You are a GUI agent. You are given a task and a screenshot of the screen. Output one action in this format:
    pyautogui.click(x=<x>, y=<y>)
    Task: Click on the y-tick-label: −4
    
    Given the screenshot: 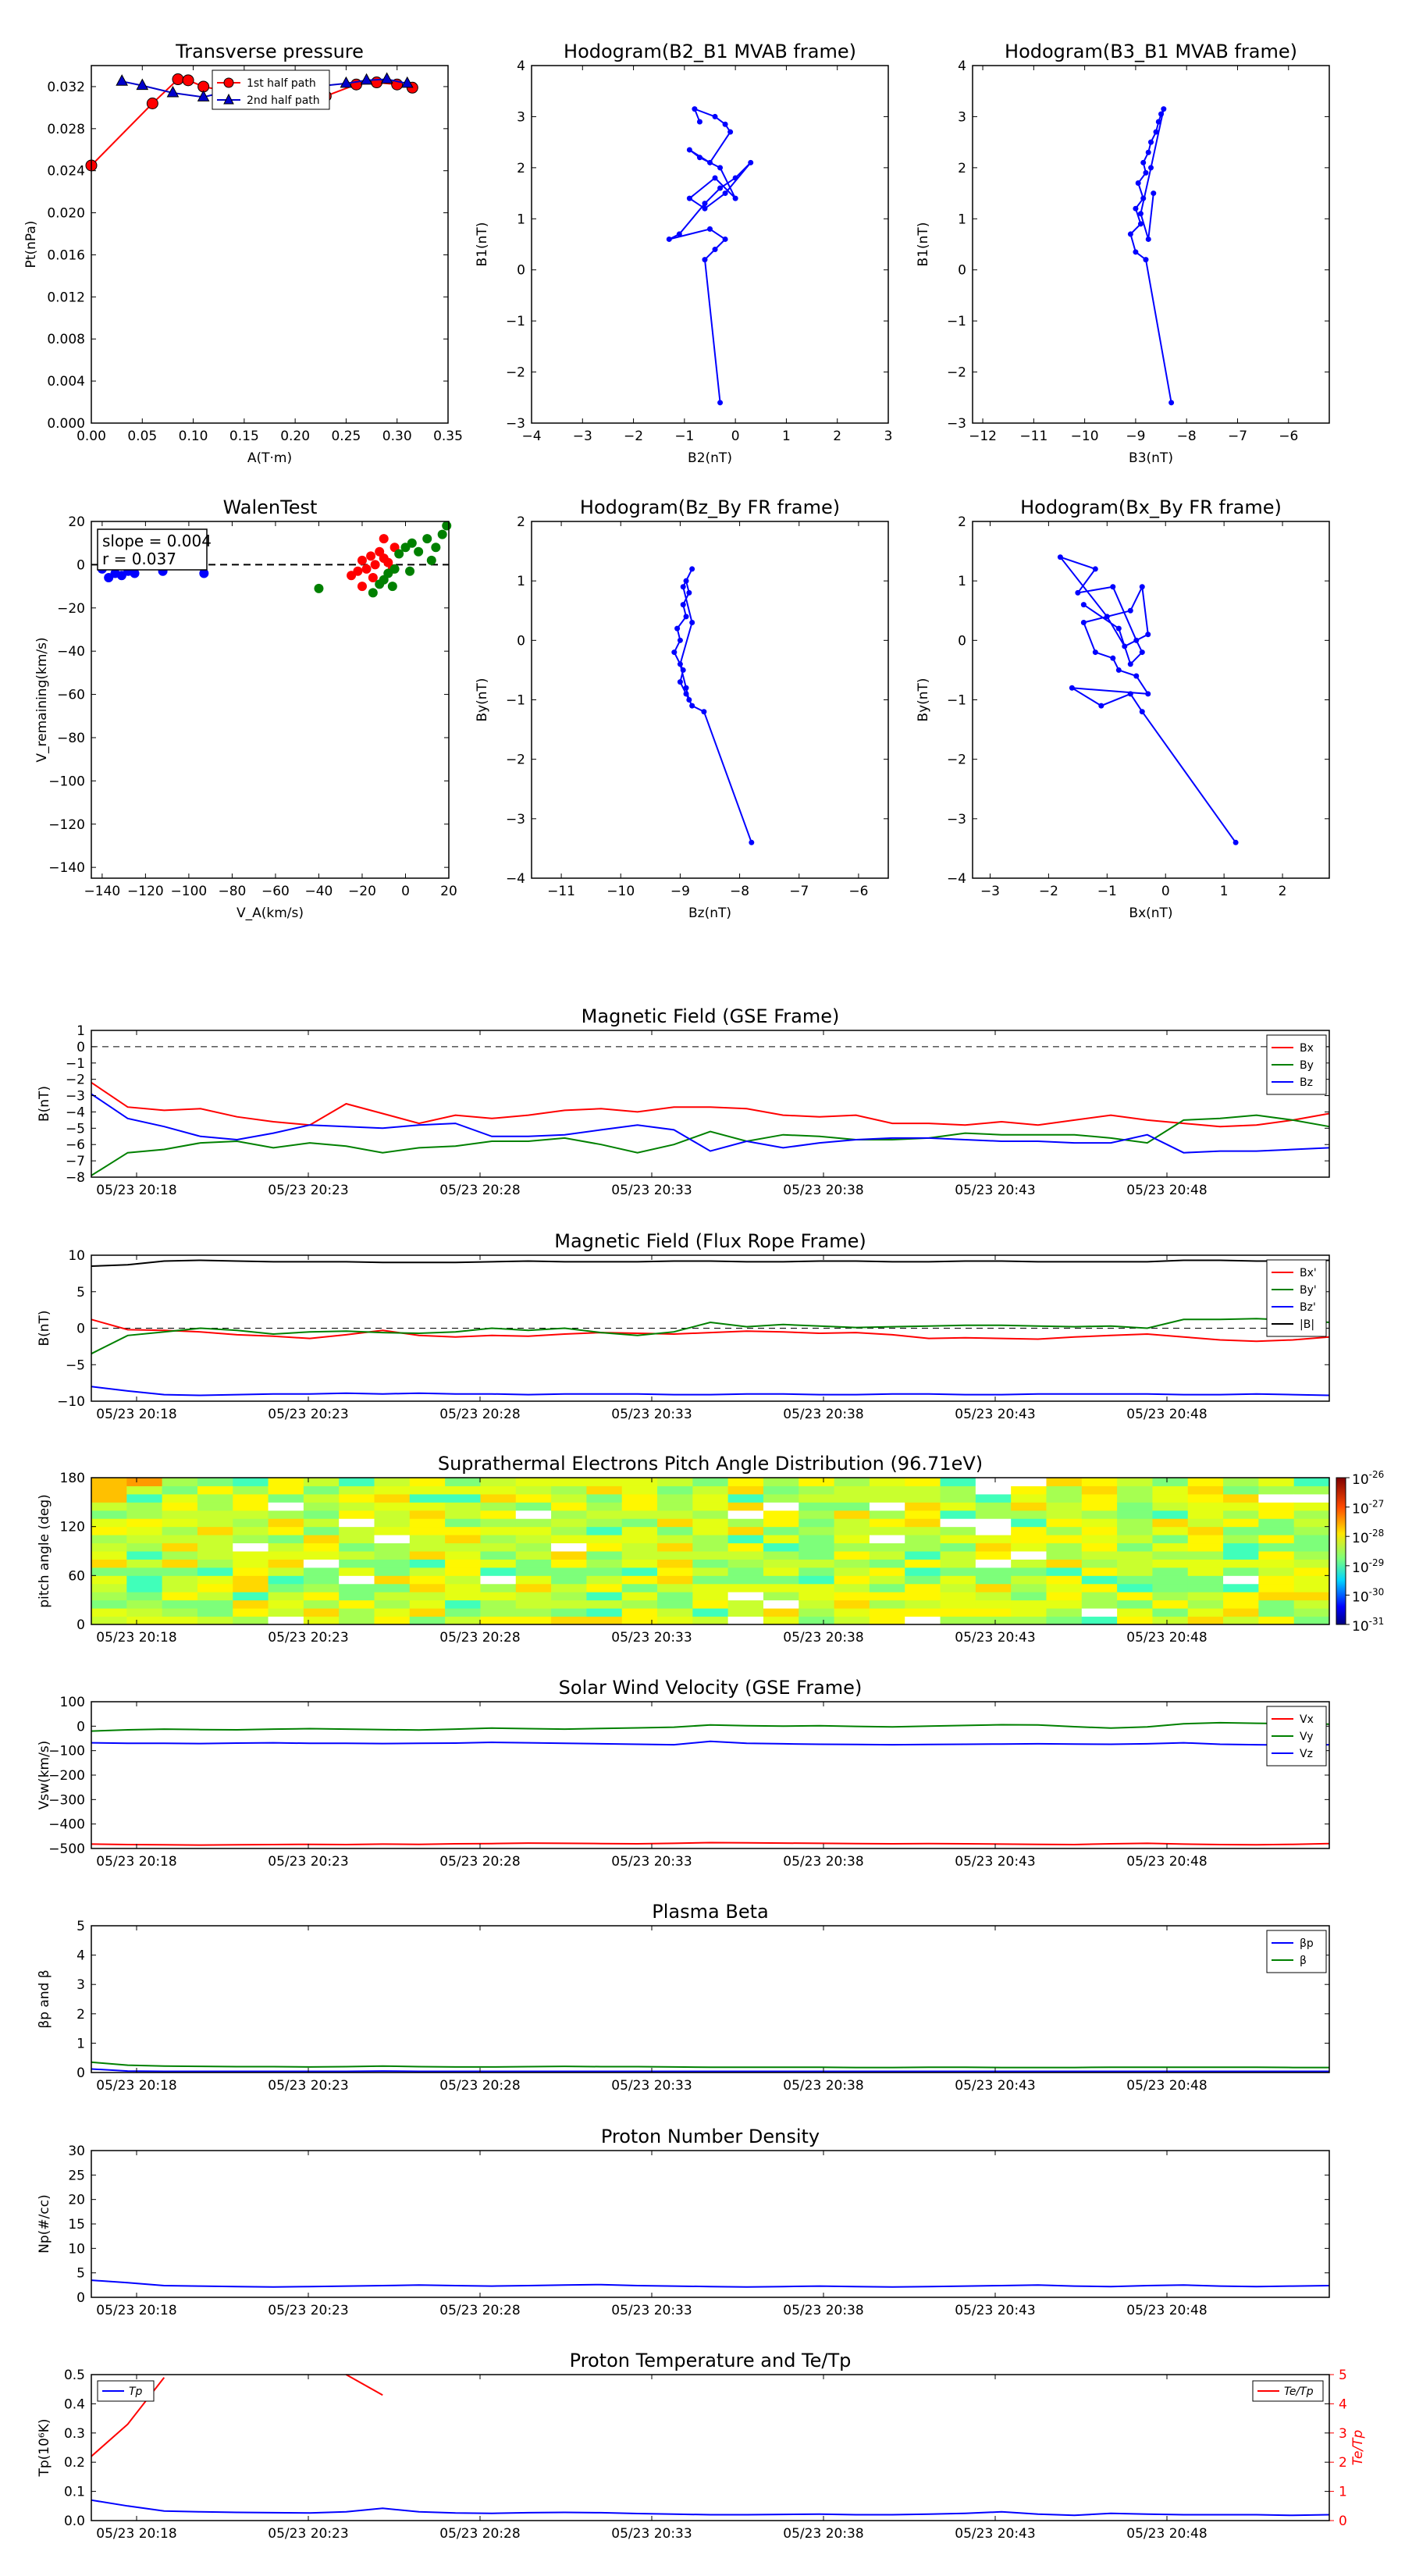 What is the action you would take?
    pyautogui.click(x=957, y=879)
    